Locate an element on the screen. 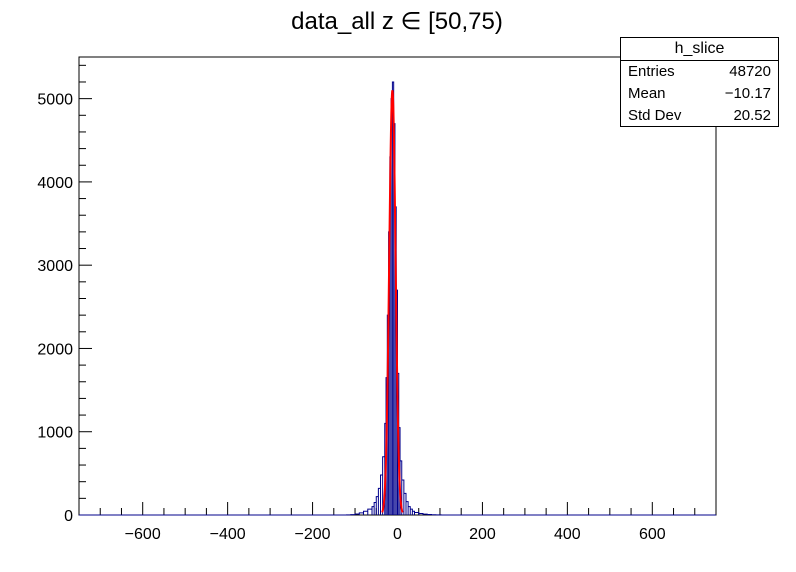  stats-row-entries: Entries 48720 is located at coordinates (699, 72).